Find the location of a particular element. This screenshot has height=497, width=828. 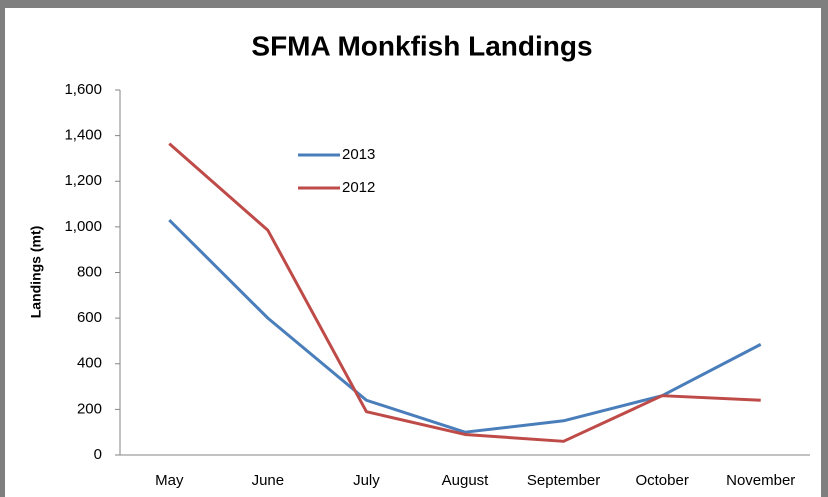

frame-left is located at coordinates (2, 248).